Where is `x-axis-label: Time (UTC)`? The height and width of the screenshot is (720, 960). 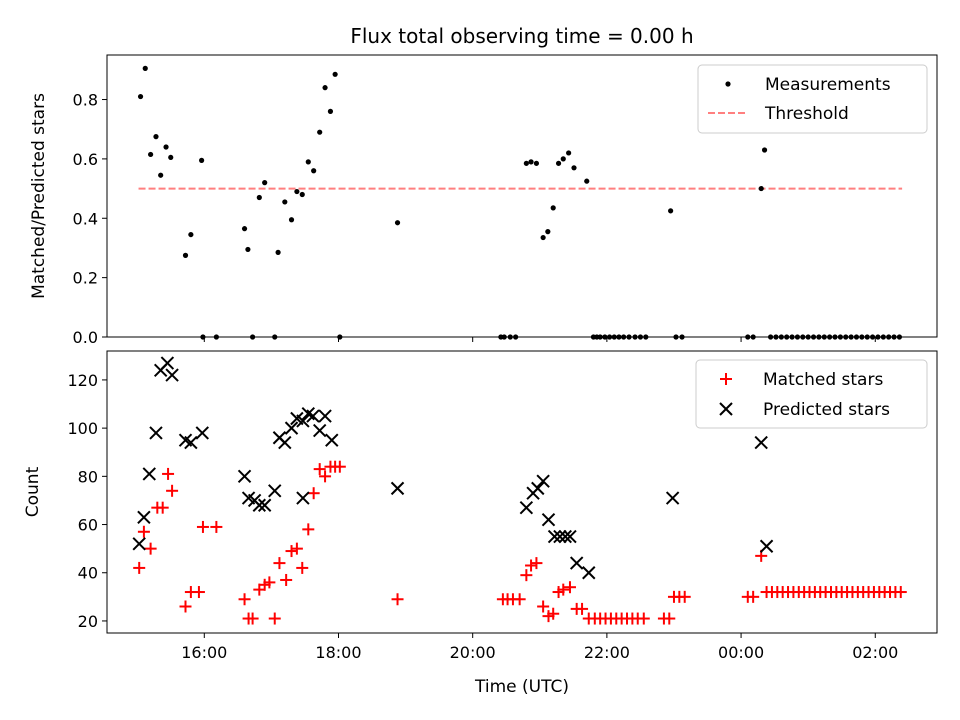 x-axis-label: Time (UTC) is located at coordinates (521, 687).